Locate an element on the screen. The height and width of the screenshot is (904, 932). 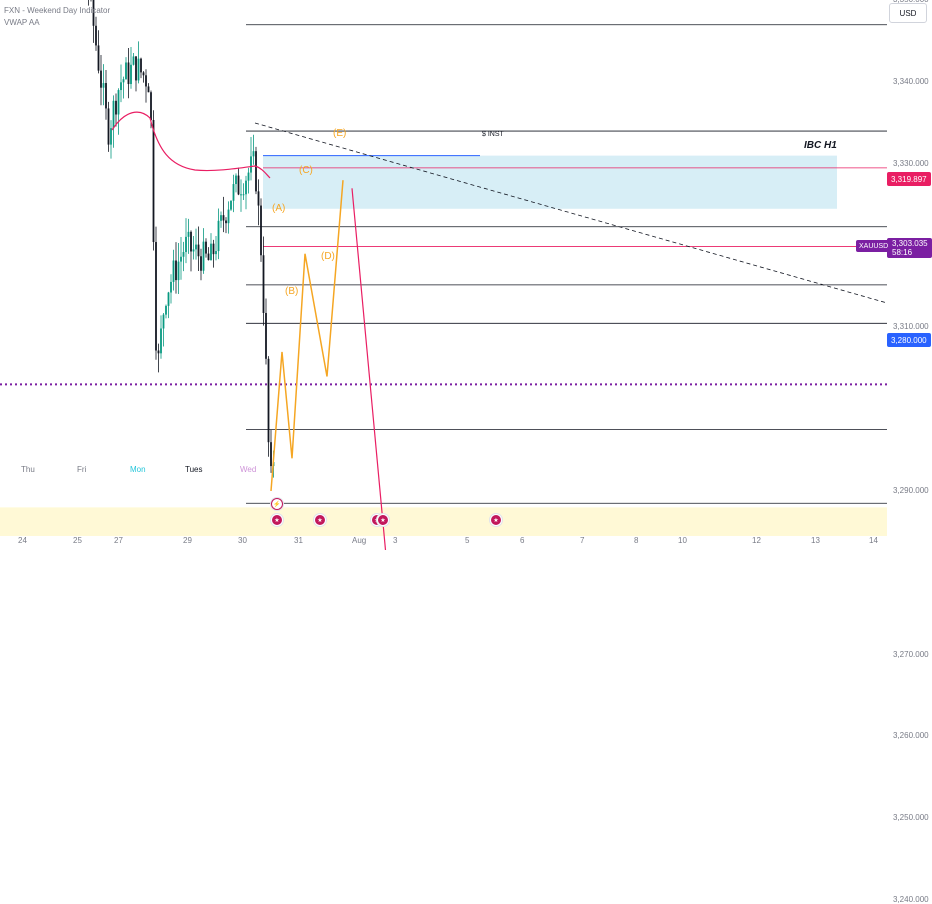
time-tick-label: 6 is located at coordinates (522, 540).